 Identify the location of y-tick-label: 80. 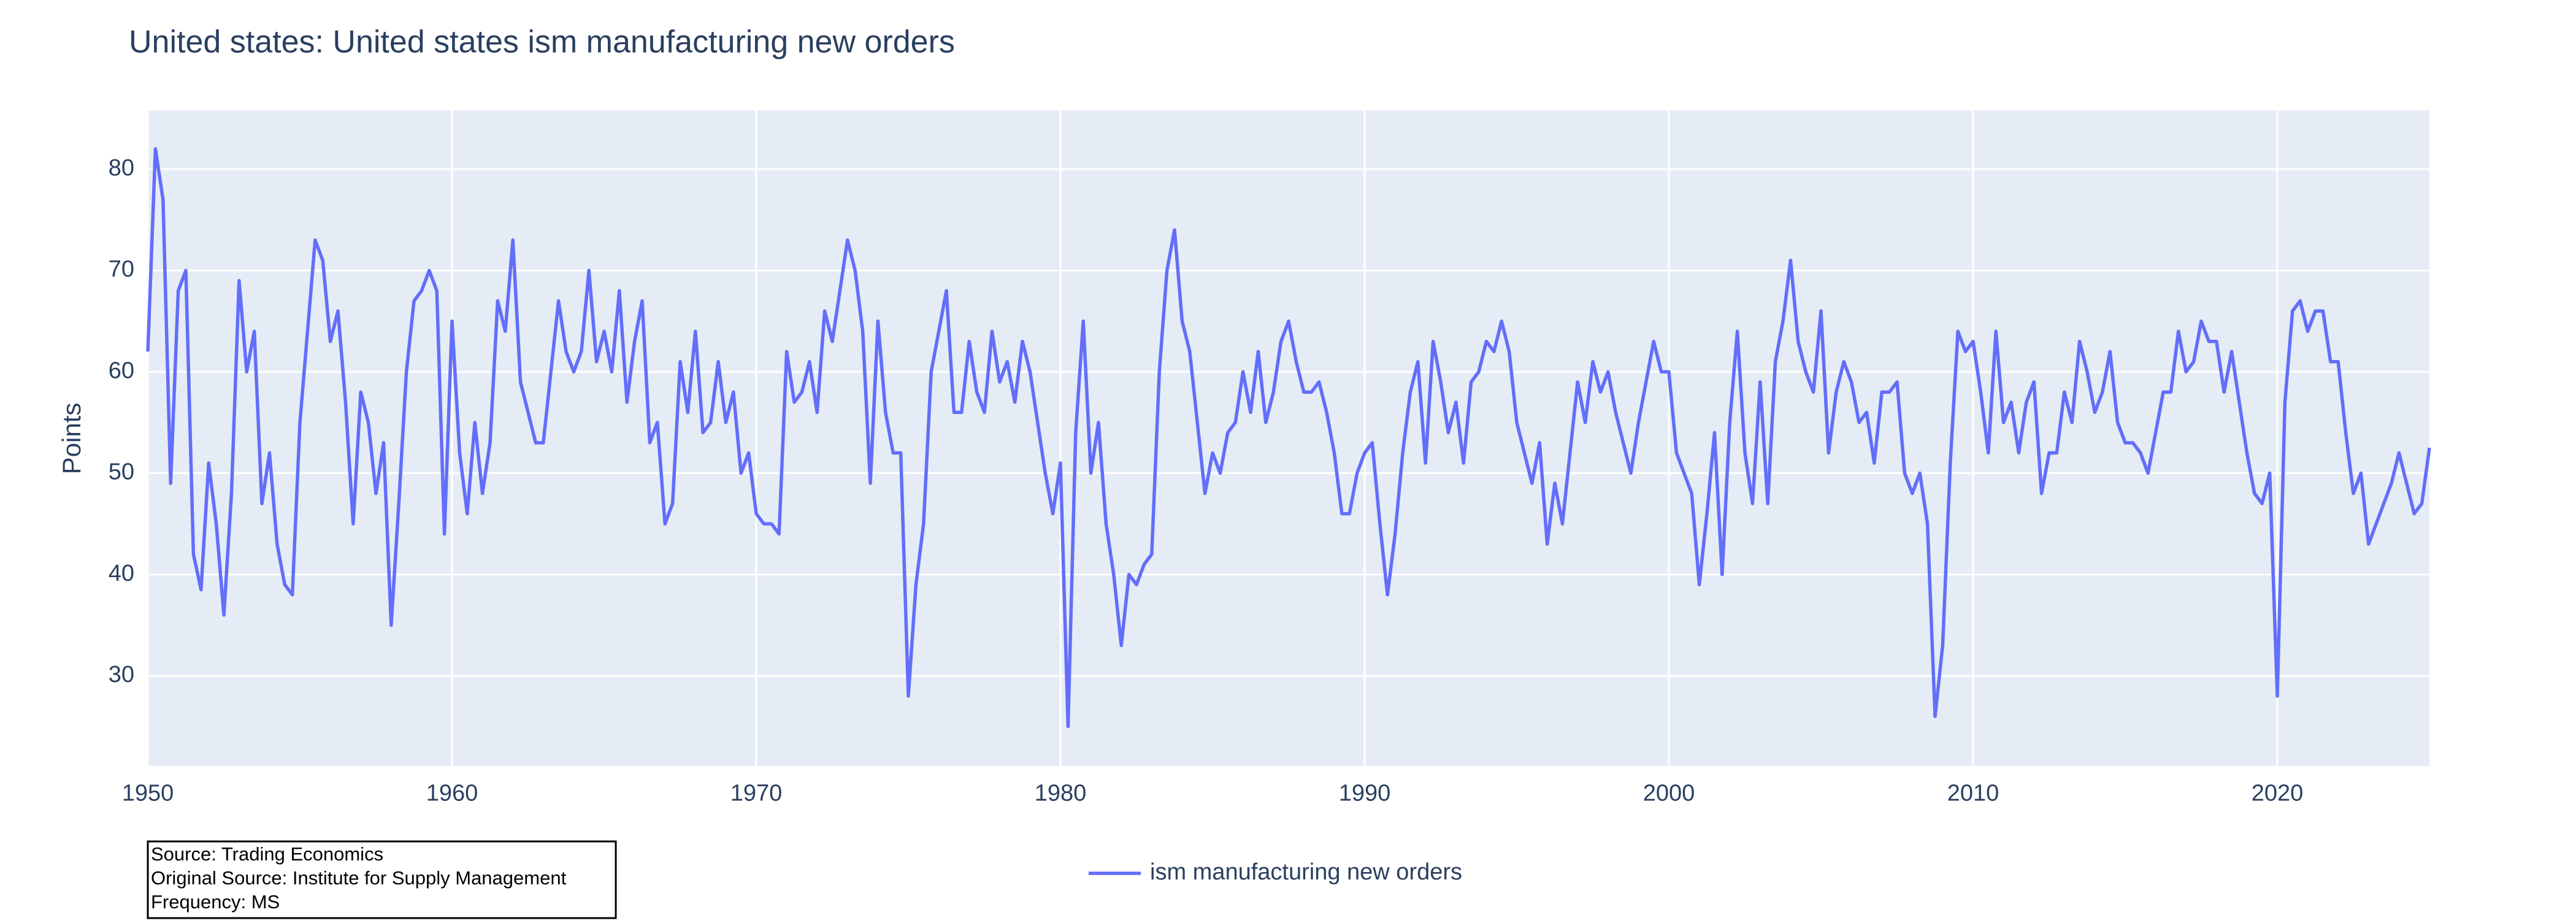
(121, 168).